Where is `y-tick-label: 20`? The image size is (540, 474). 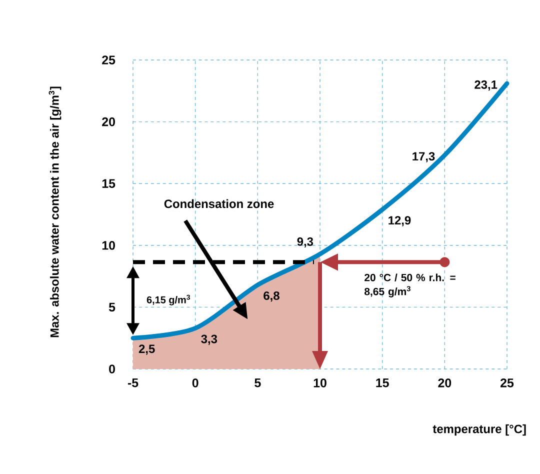
y-tick-label: 20 is located at coordinates (108, 121).